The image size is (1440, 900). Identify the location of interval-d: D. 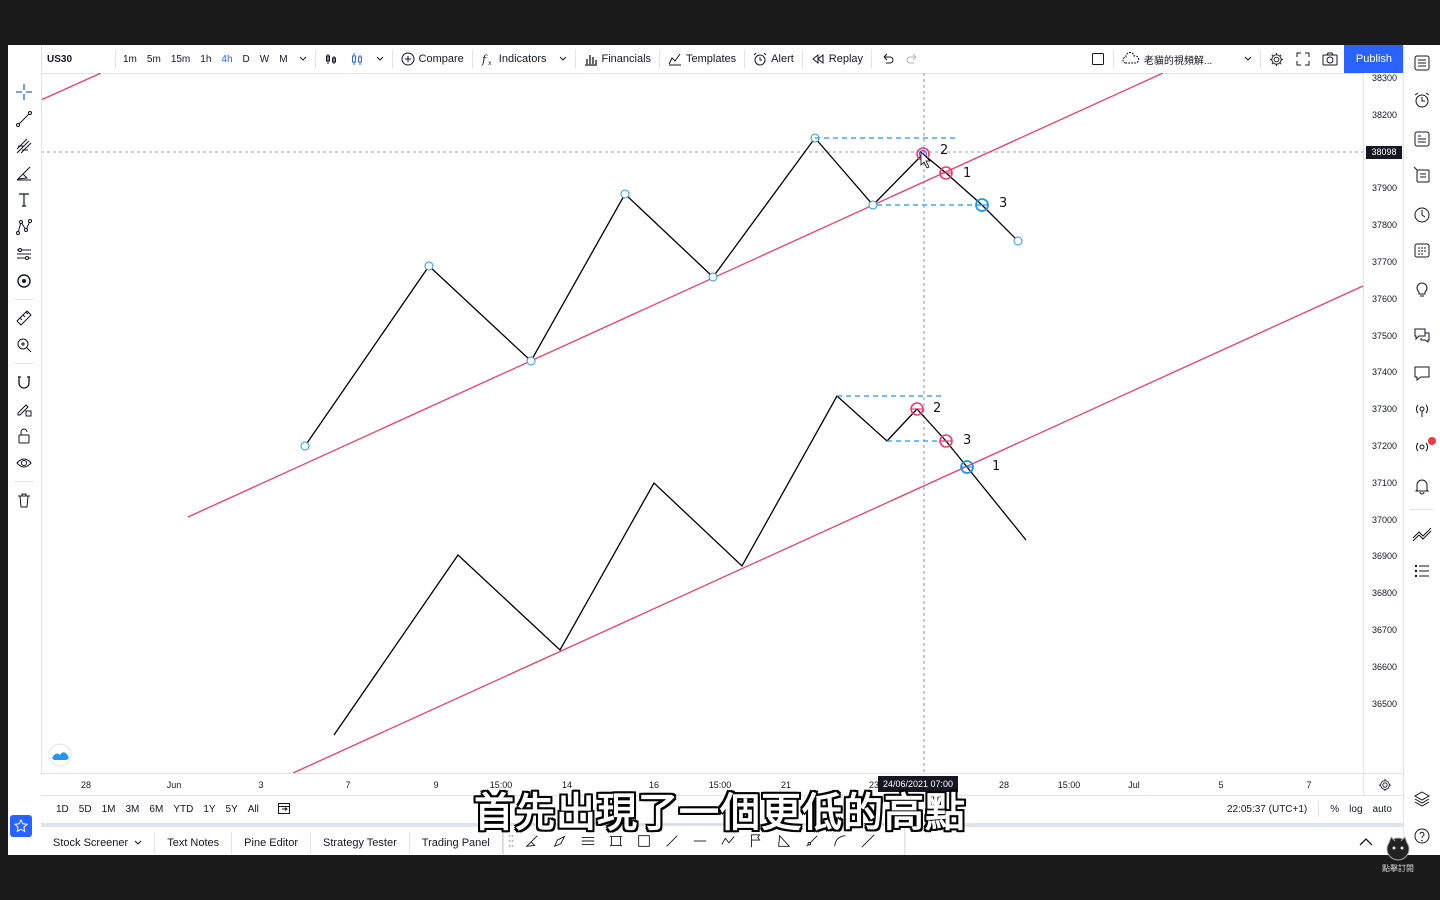
(246, 59).